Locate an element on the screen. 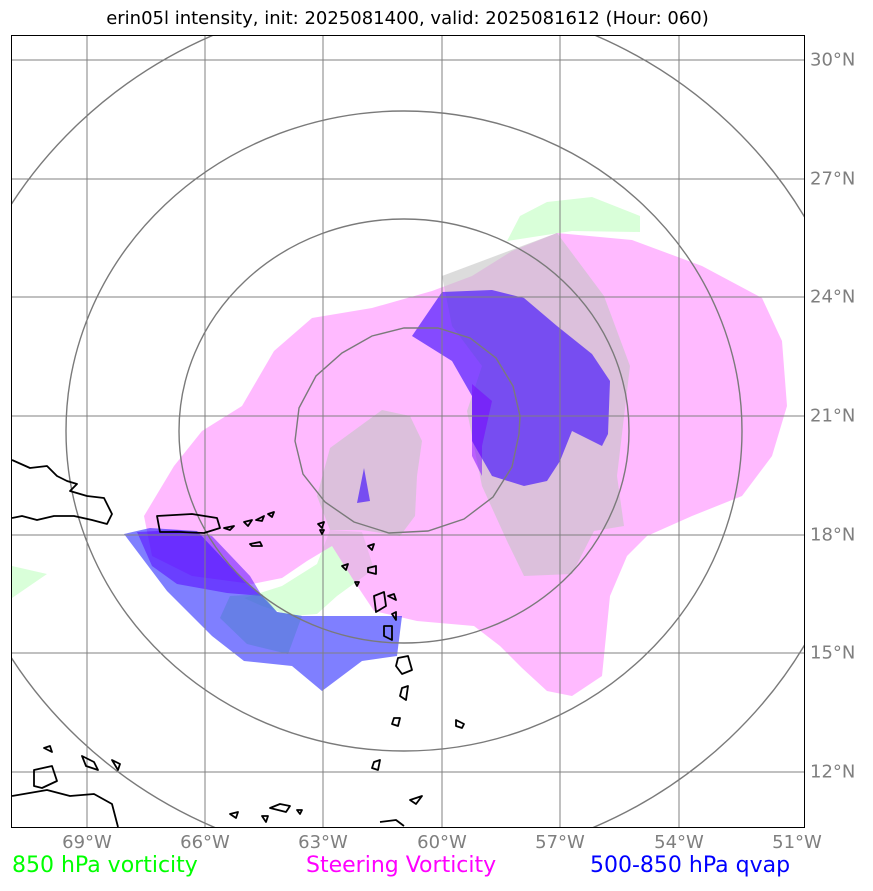  lat-tick-label: 27°N is located at coordinates (833, 179).